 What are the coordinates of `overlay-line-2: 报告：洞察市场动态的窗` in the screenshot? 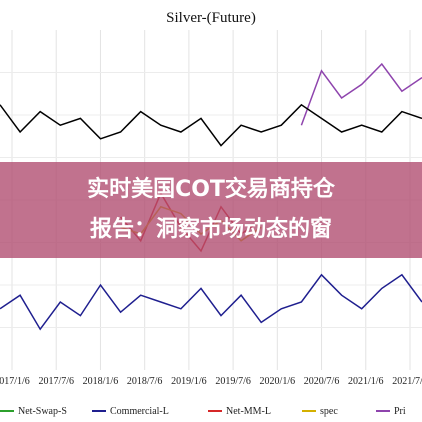 It's located at (211, 229).